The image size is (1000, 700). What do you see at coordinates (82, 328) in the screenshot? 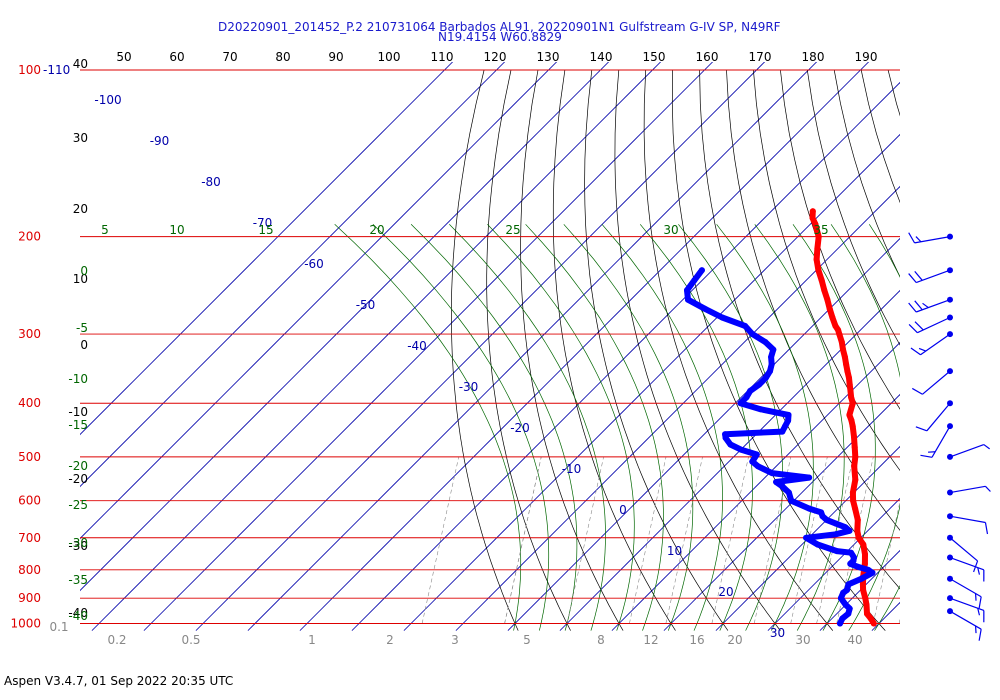
I see `moist-adiabat-left-label: -5` at bounding box center [82, 328].